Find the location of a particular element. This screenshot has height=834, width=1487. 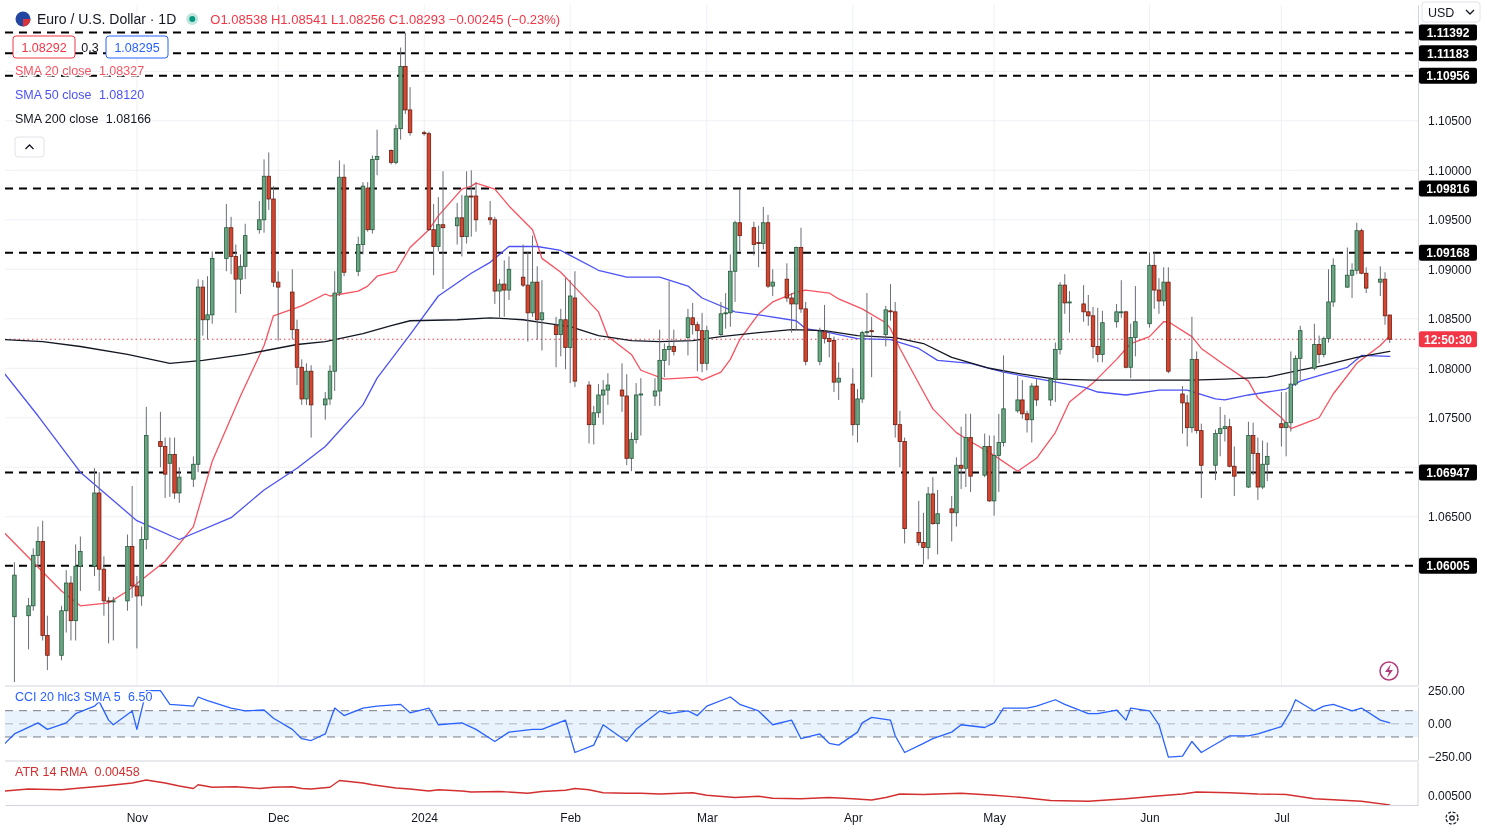

x-tick-label: May is located at coordinates (994, 817).